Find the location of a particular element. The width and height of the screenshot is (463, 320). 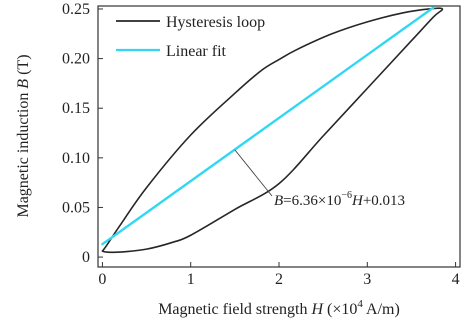

y-axis-label: Magnetic induction B (T) is located at coordinates (23, 135).